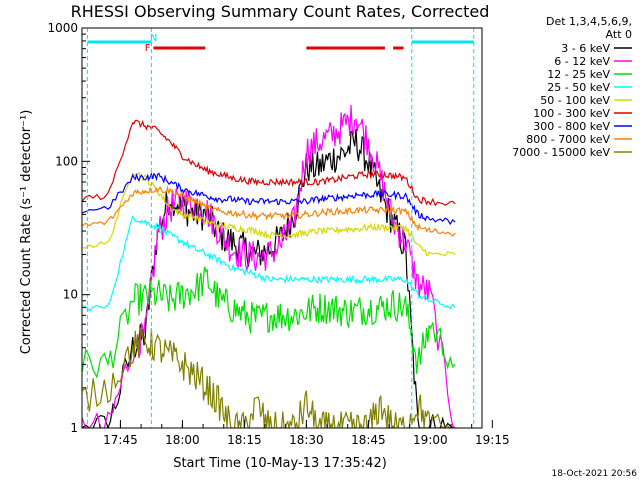 The height and width of the screenshot is (480, 640). Describe the element at coordinates (561, 152) in the screenshot. I see `legend-label: 7000 - 15000 keV` at that location.